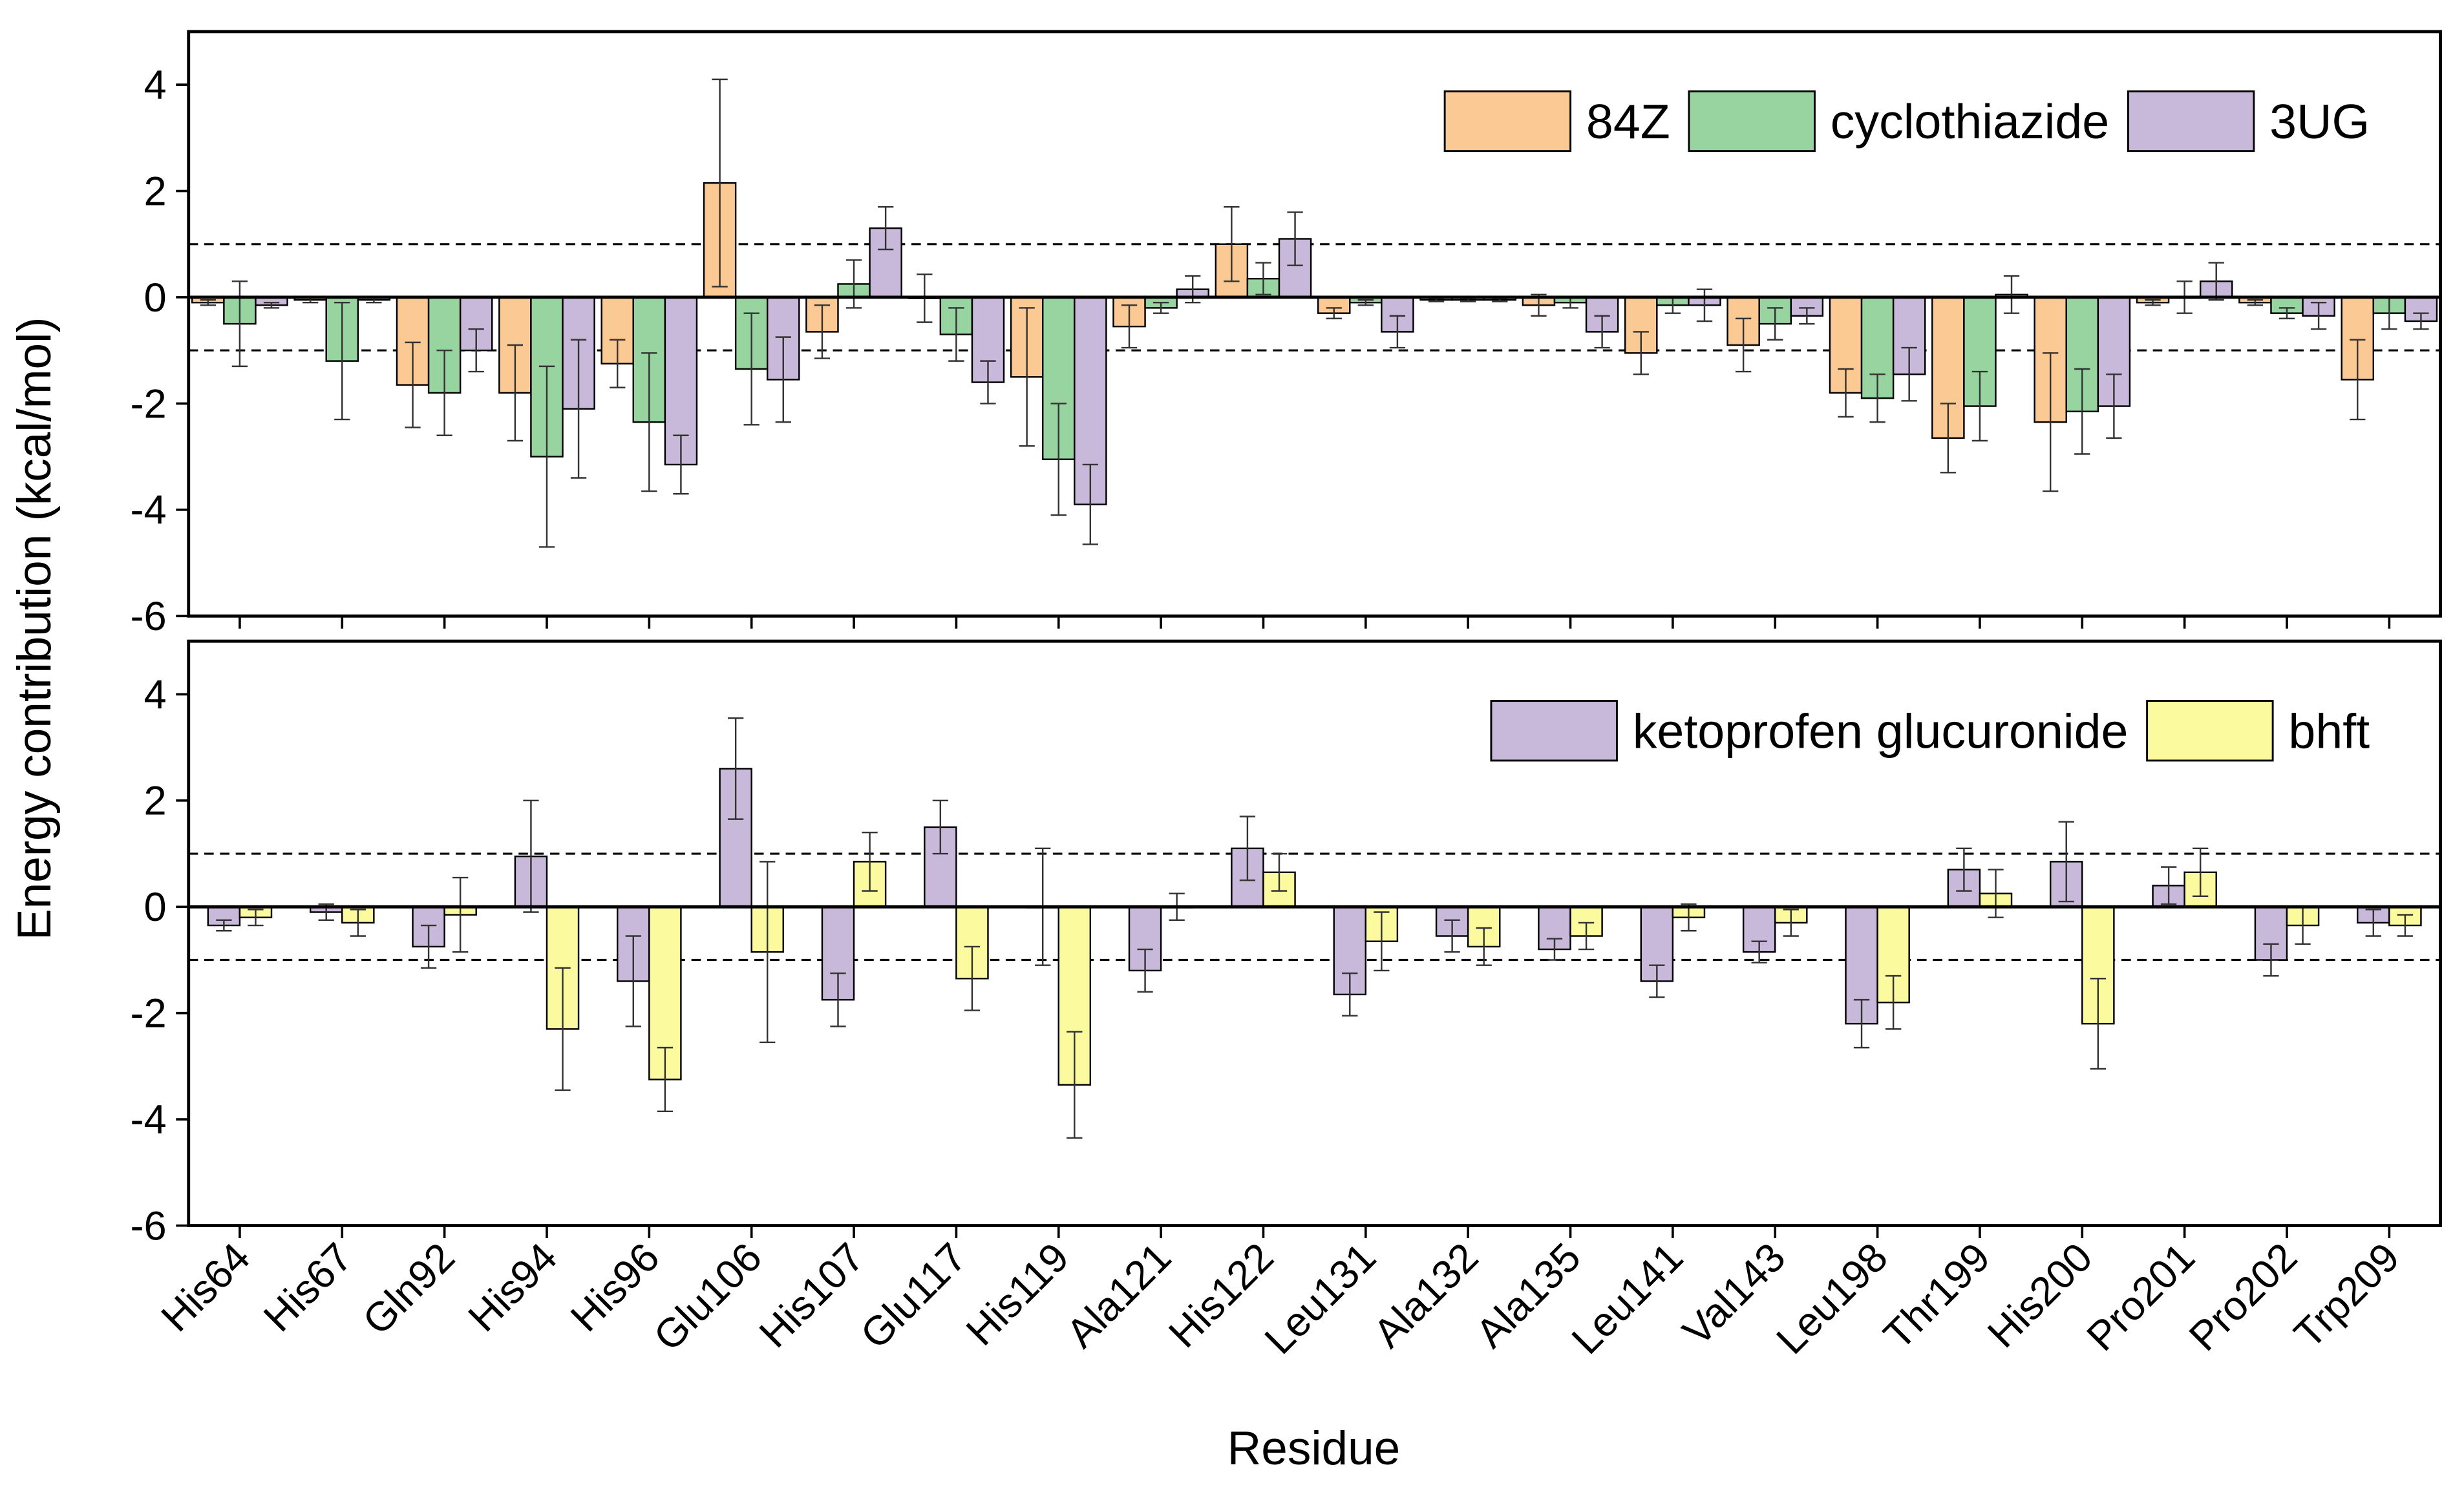 The height and width of the screenshot is (1496, 2464). What do you see at coordinates (155, 191) in the screenshot?
I see `y-tick-label: 2` at bounding box center [155, 191].